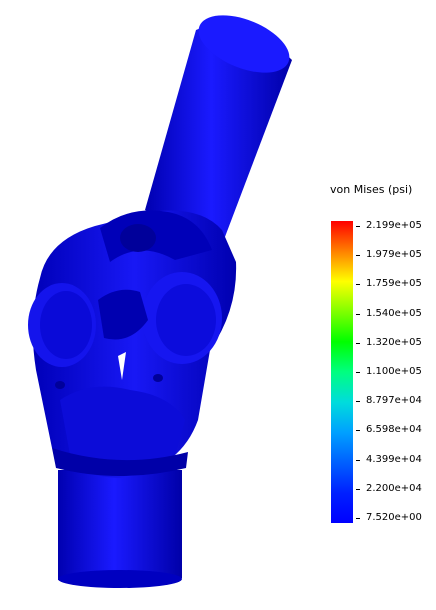  Describe the element at coordinates (394, 517) in the screenshot. I see `scale-label: 7.520e+00` at that location.